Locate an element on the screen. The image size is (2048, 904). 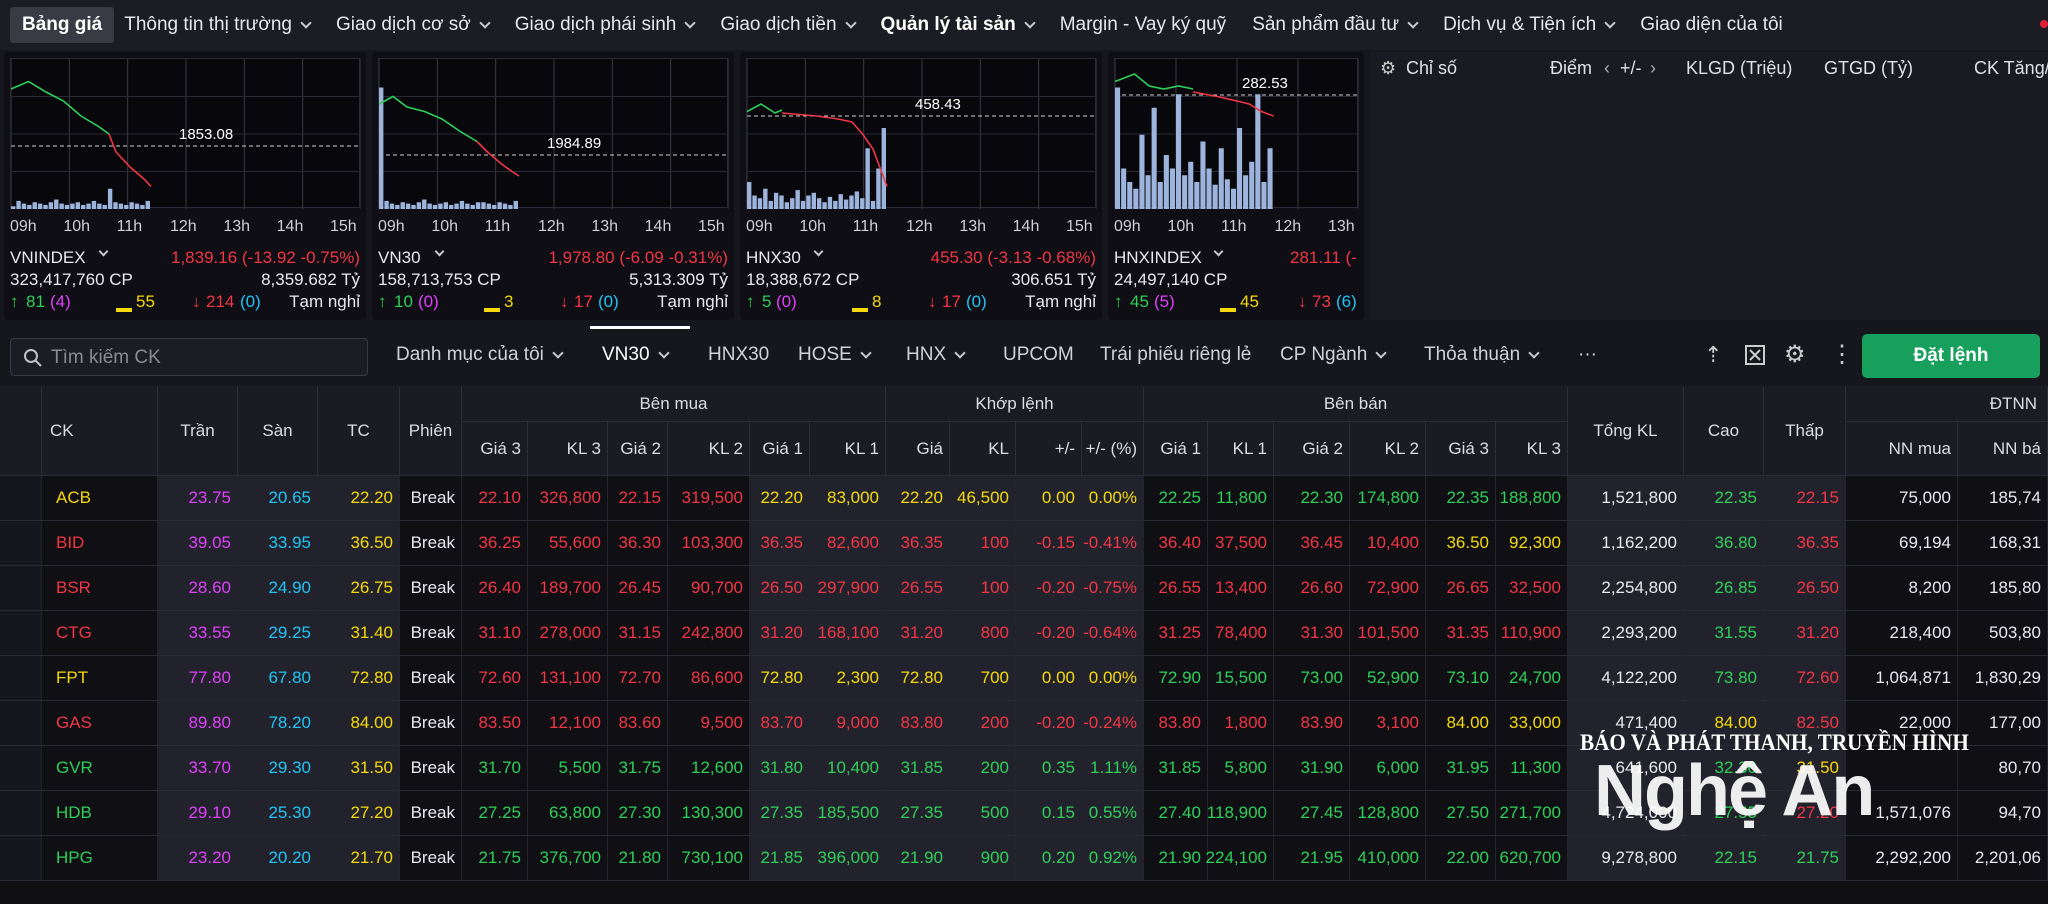
stock-symbol: CTG is located at coordinates (100, 633).